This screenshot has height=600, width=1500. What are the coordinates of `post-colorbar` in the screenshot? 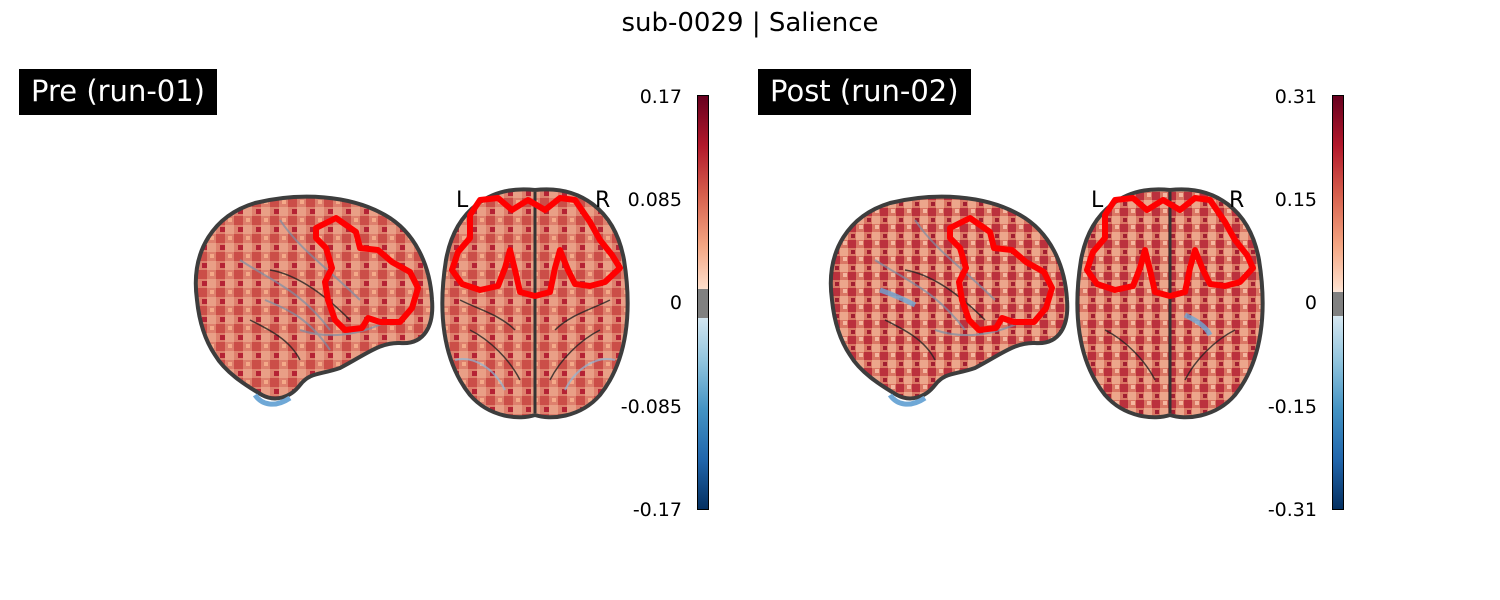 It's located at (1338, 302).